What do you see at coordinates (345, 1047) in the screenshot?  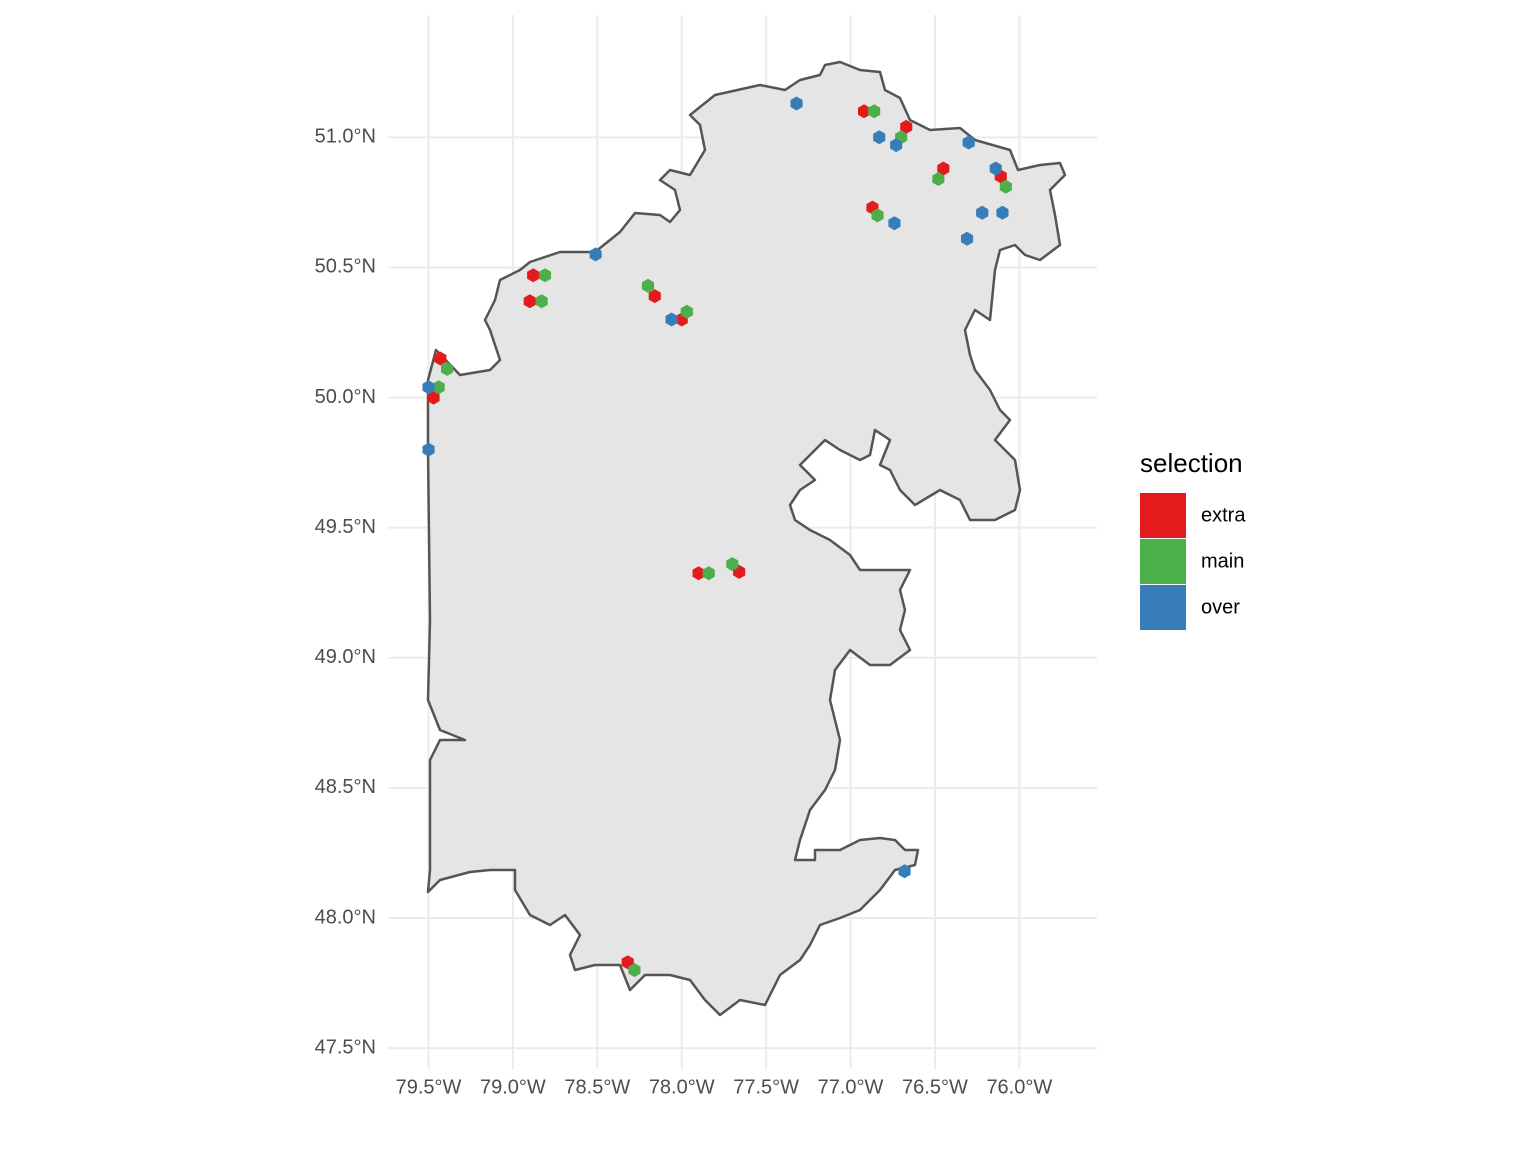 I see `y-tick-label: 47.5°N` at bounding box center [345, 1047].